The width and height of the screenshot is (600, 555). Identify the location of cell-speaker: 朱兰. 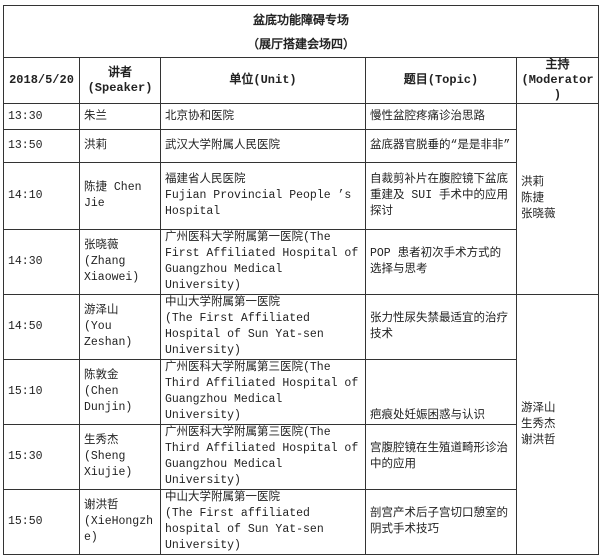
(120, 116).